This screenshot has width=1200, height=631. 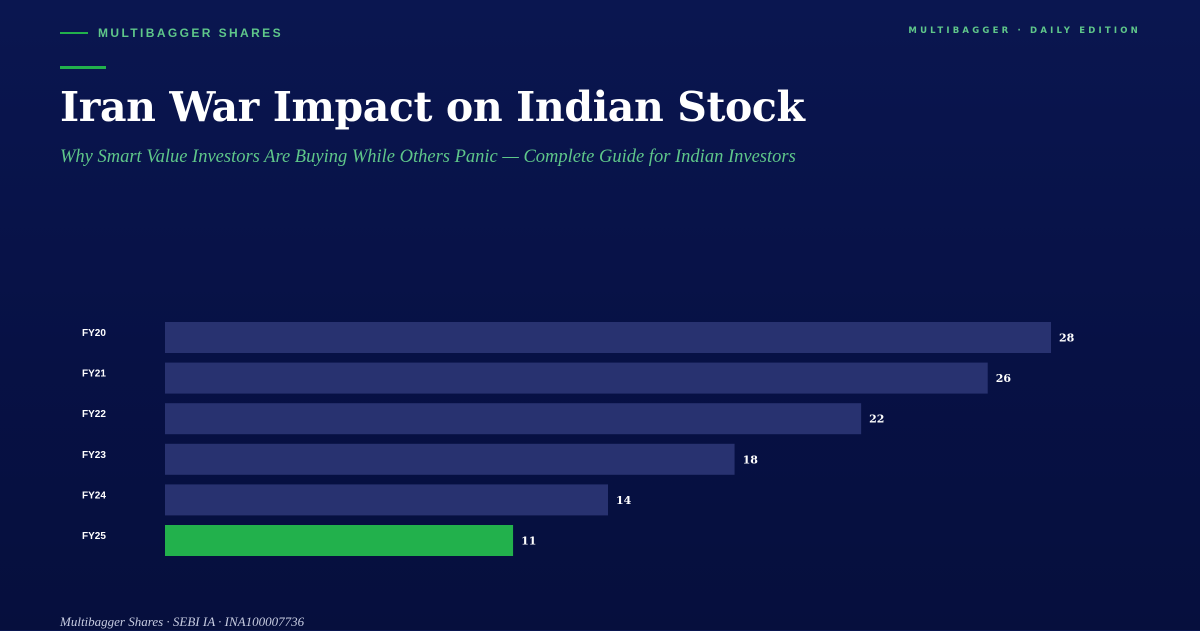 I want to click on page-title: Iran War Impact on Indian Stock, so click(x=432, y=107).